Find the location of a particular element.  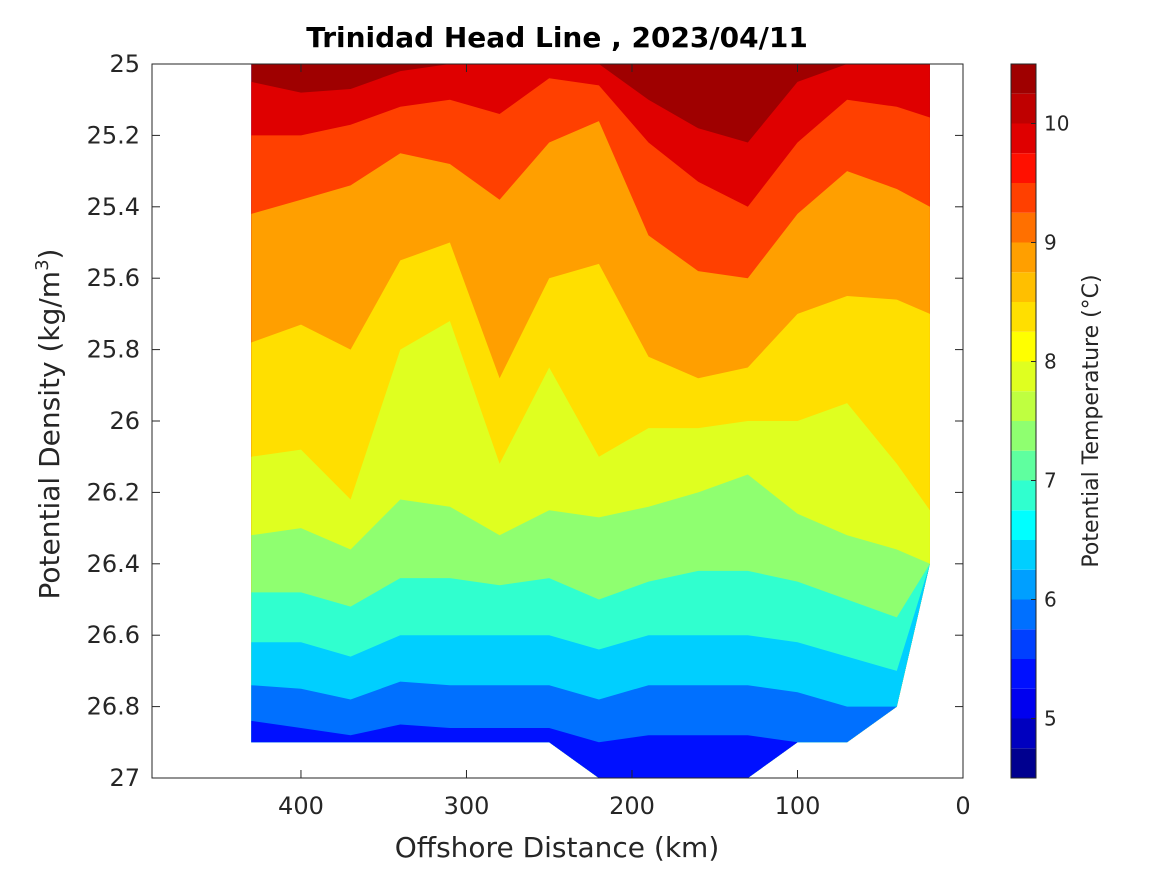

colorbar-tick-label: 6 is located at coordinates (1050, 600).